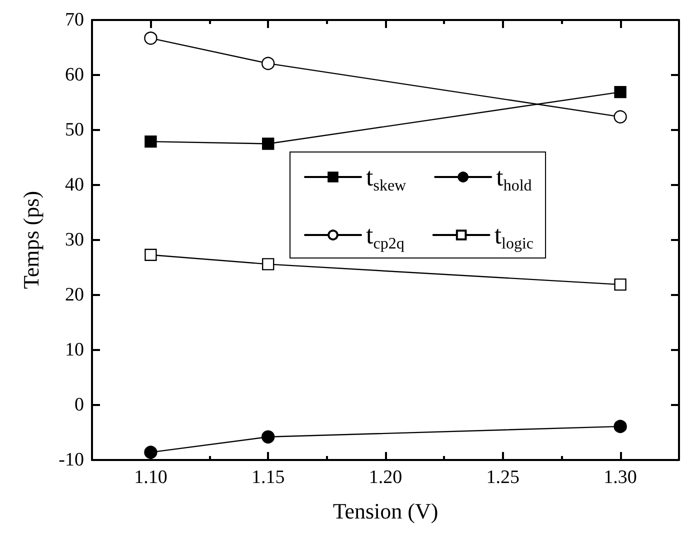 The image size is (682, 540). Describe the element at coordinates (74, 20) in the screenshot. I see `y-tick-label: 70` at that location.